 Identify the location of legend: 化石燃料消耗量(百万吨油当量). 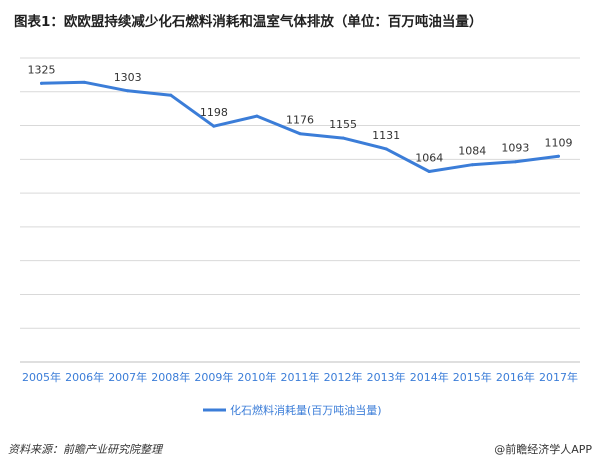
(292, 410).